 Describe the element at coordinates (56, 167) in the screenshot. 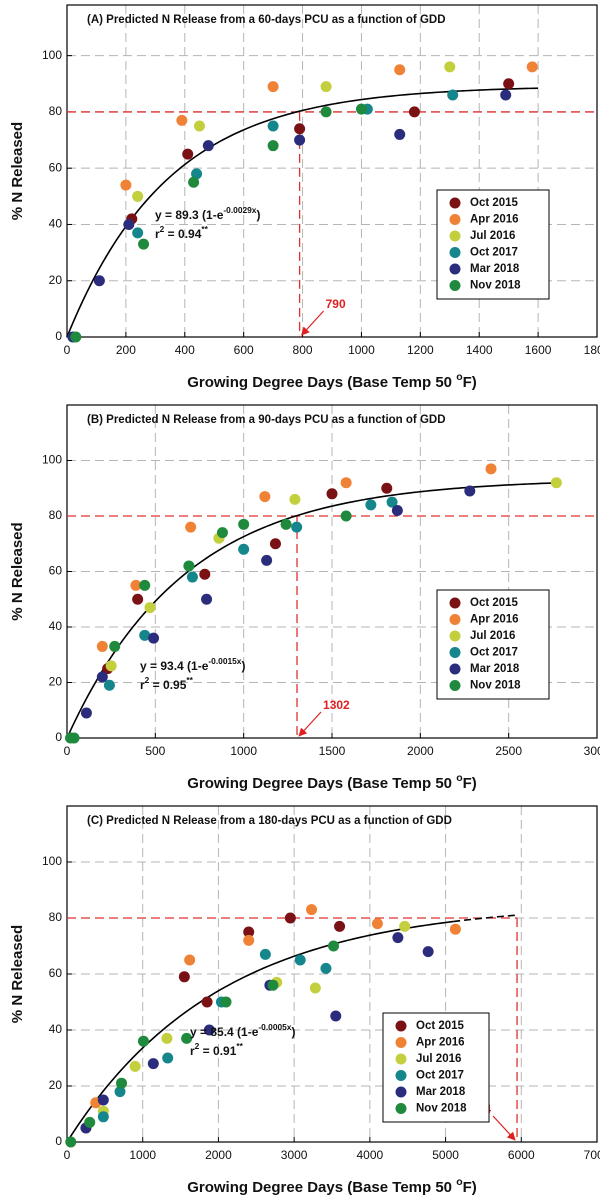

I see `y-tick-label: 60` at that location.